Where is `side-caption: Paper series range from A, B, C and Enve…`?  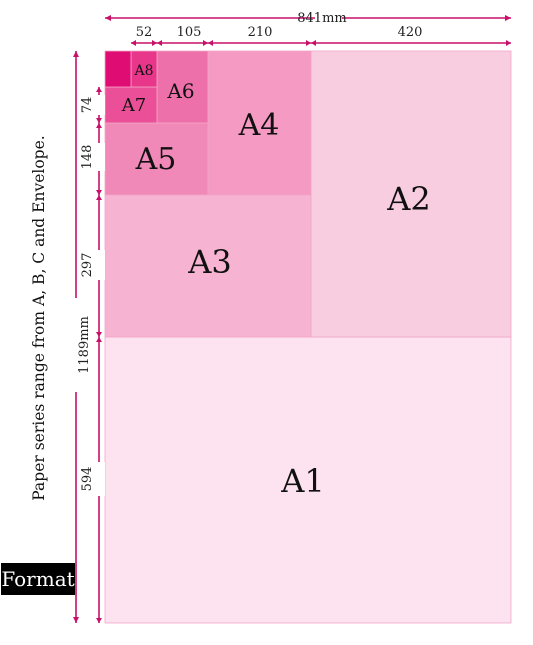 side-caption: Paper series range from A, B, C and Enve… is located at coordinates (39, 317).